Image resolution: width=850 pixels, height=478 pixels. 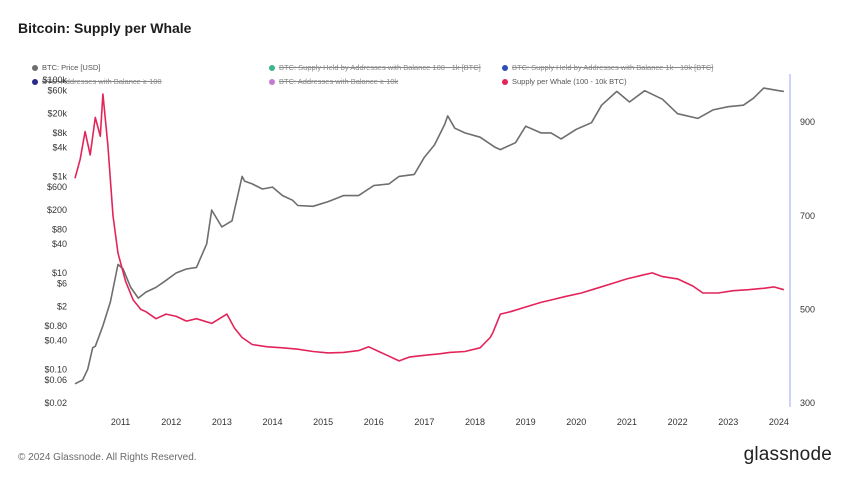 I want to click on chart-title: Bitcoin: Supply per Whale, so click(x=105, y=28).